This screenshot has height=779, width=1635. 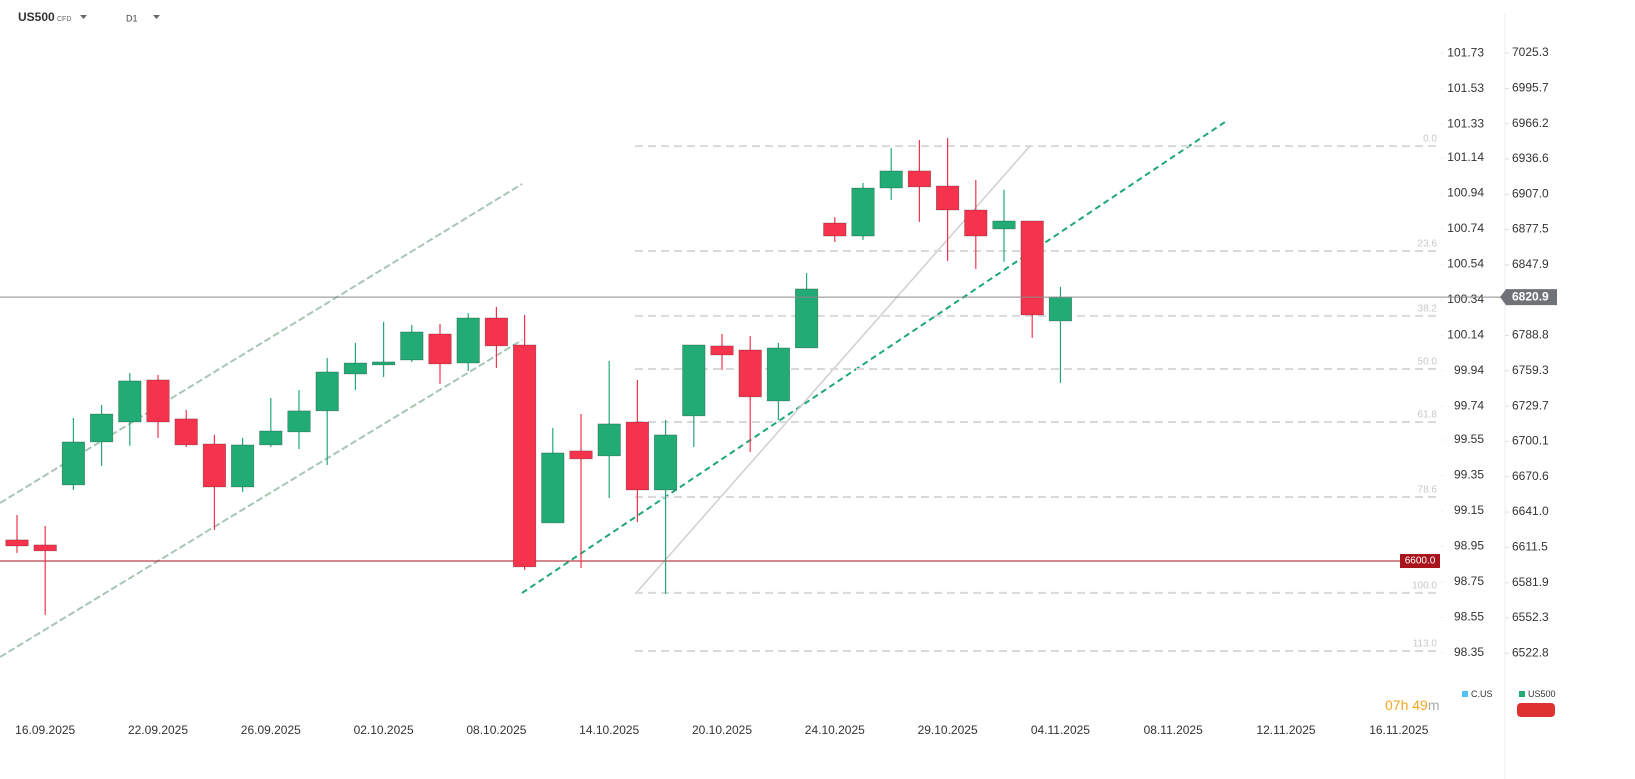 I want to click on y2-tick-label: 99.94, so click(x=1469, y=370).